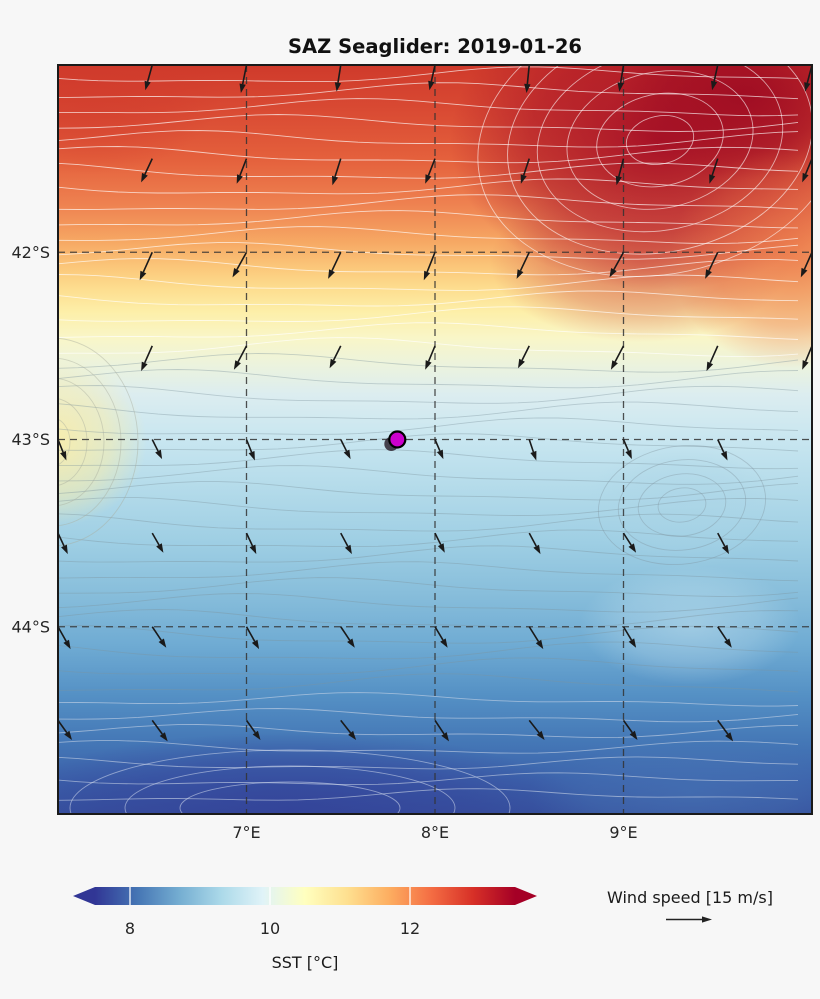  I want to click on plot-title: SAZ Seaglider: 2019-01-26, so click(435, 46).